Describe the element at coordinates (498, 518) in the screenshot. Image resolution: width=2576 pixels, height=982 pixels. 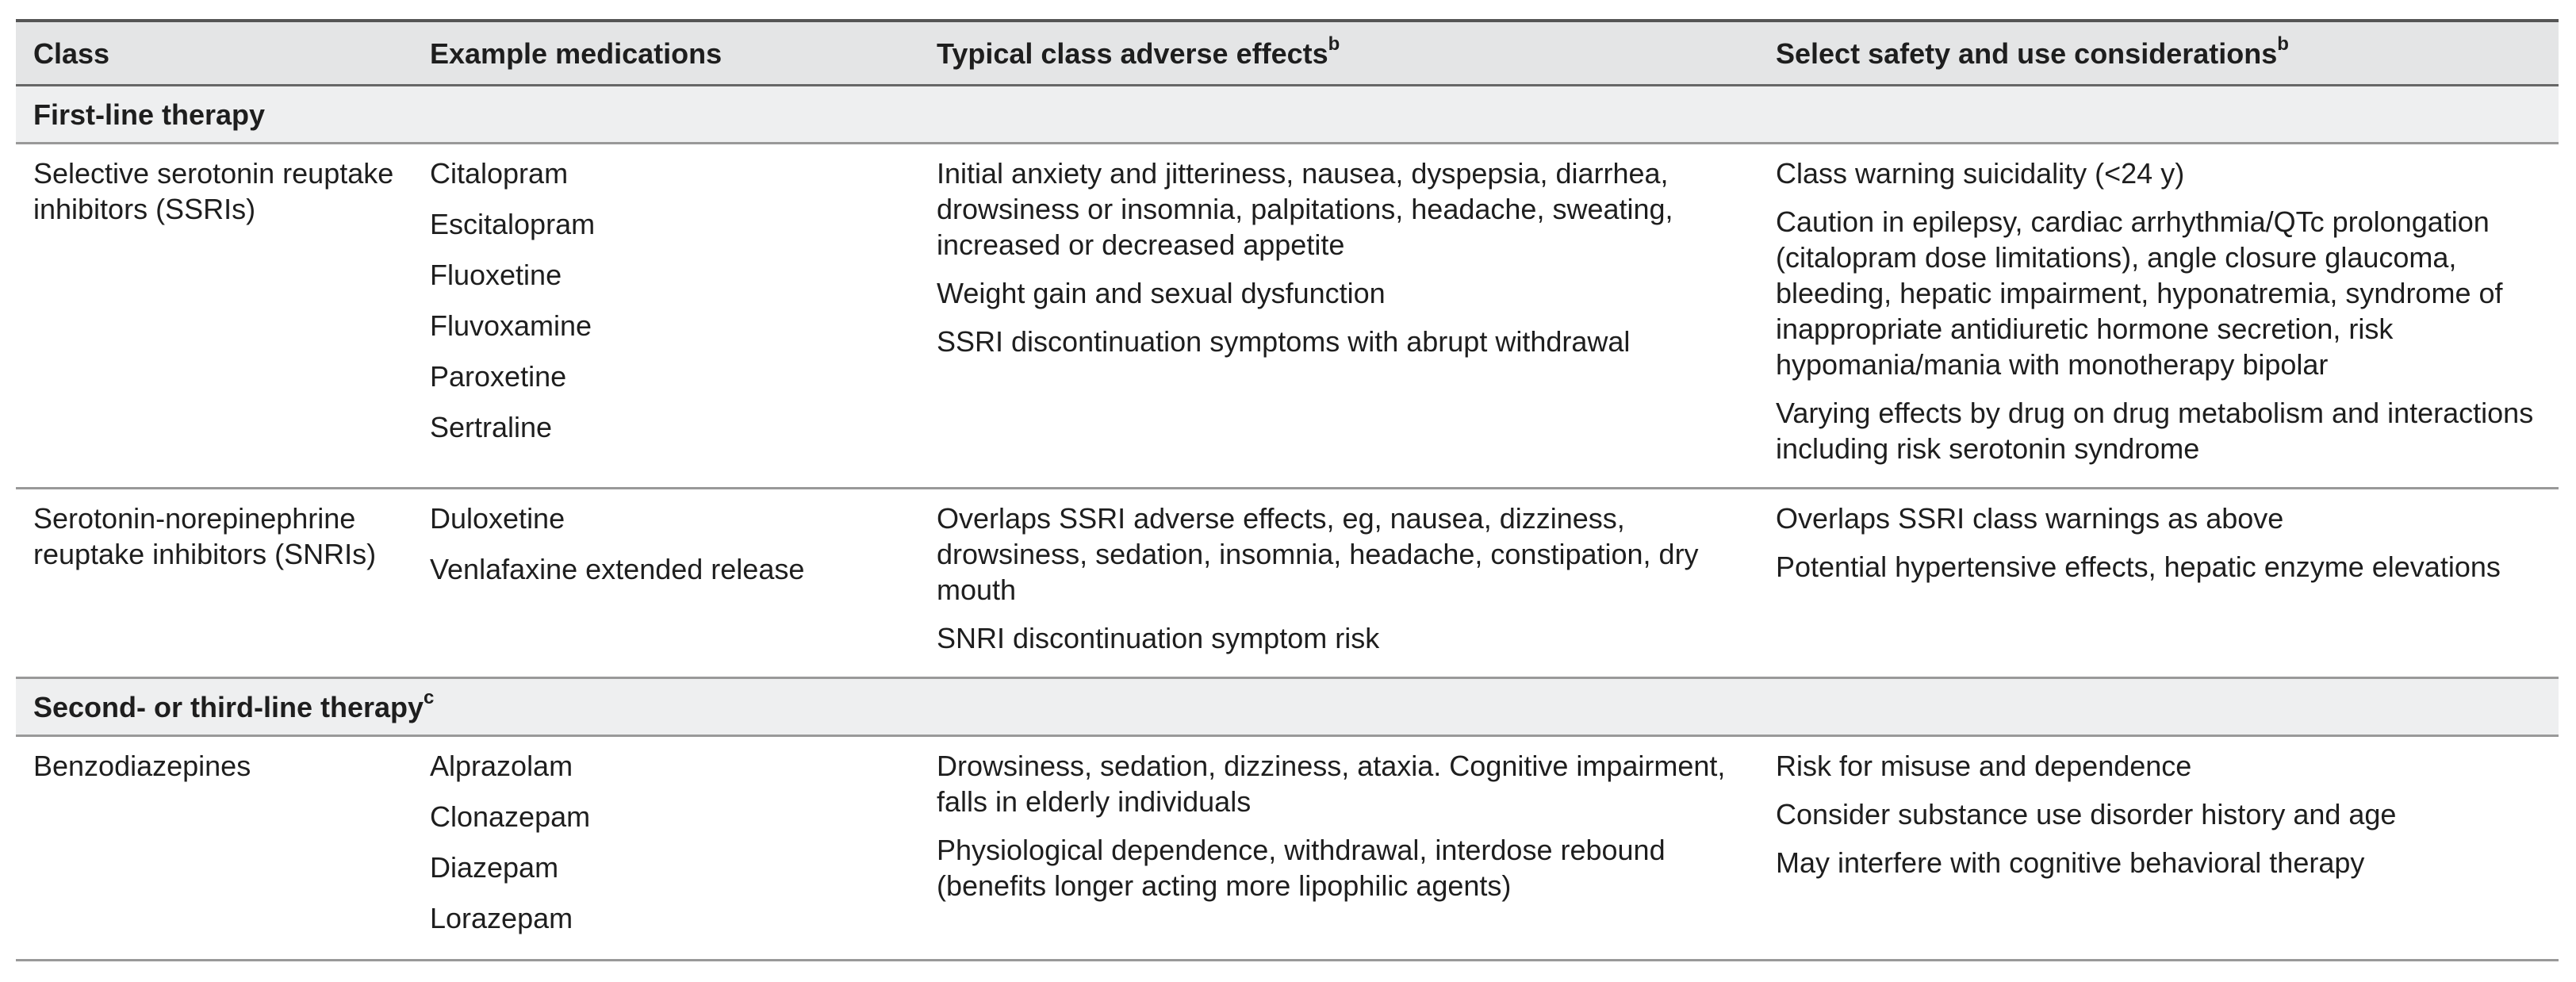
I see `meds-item: Duloxetine` at that location.